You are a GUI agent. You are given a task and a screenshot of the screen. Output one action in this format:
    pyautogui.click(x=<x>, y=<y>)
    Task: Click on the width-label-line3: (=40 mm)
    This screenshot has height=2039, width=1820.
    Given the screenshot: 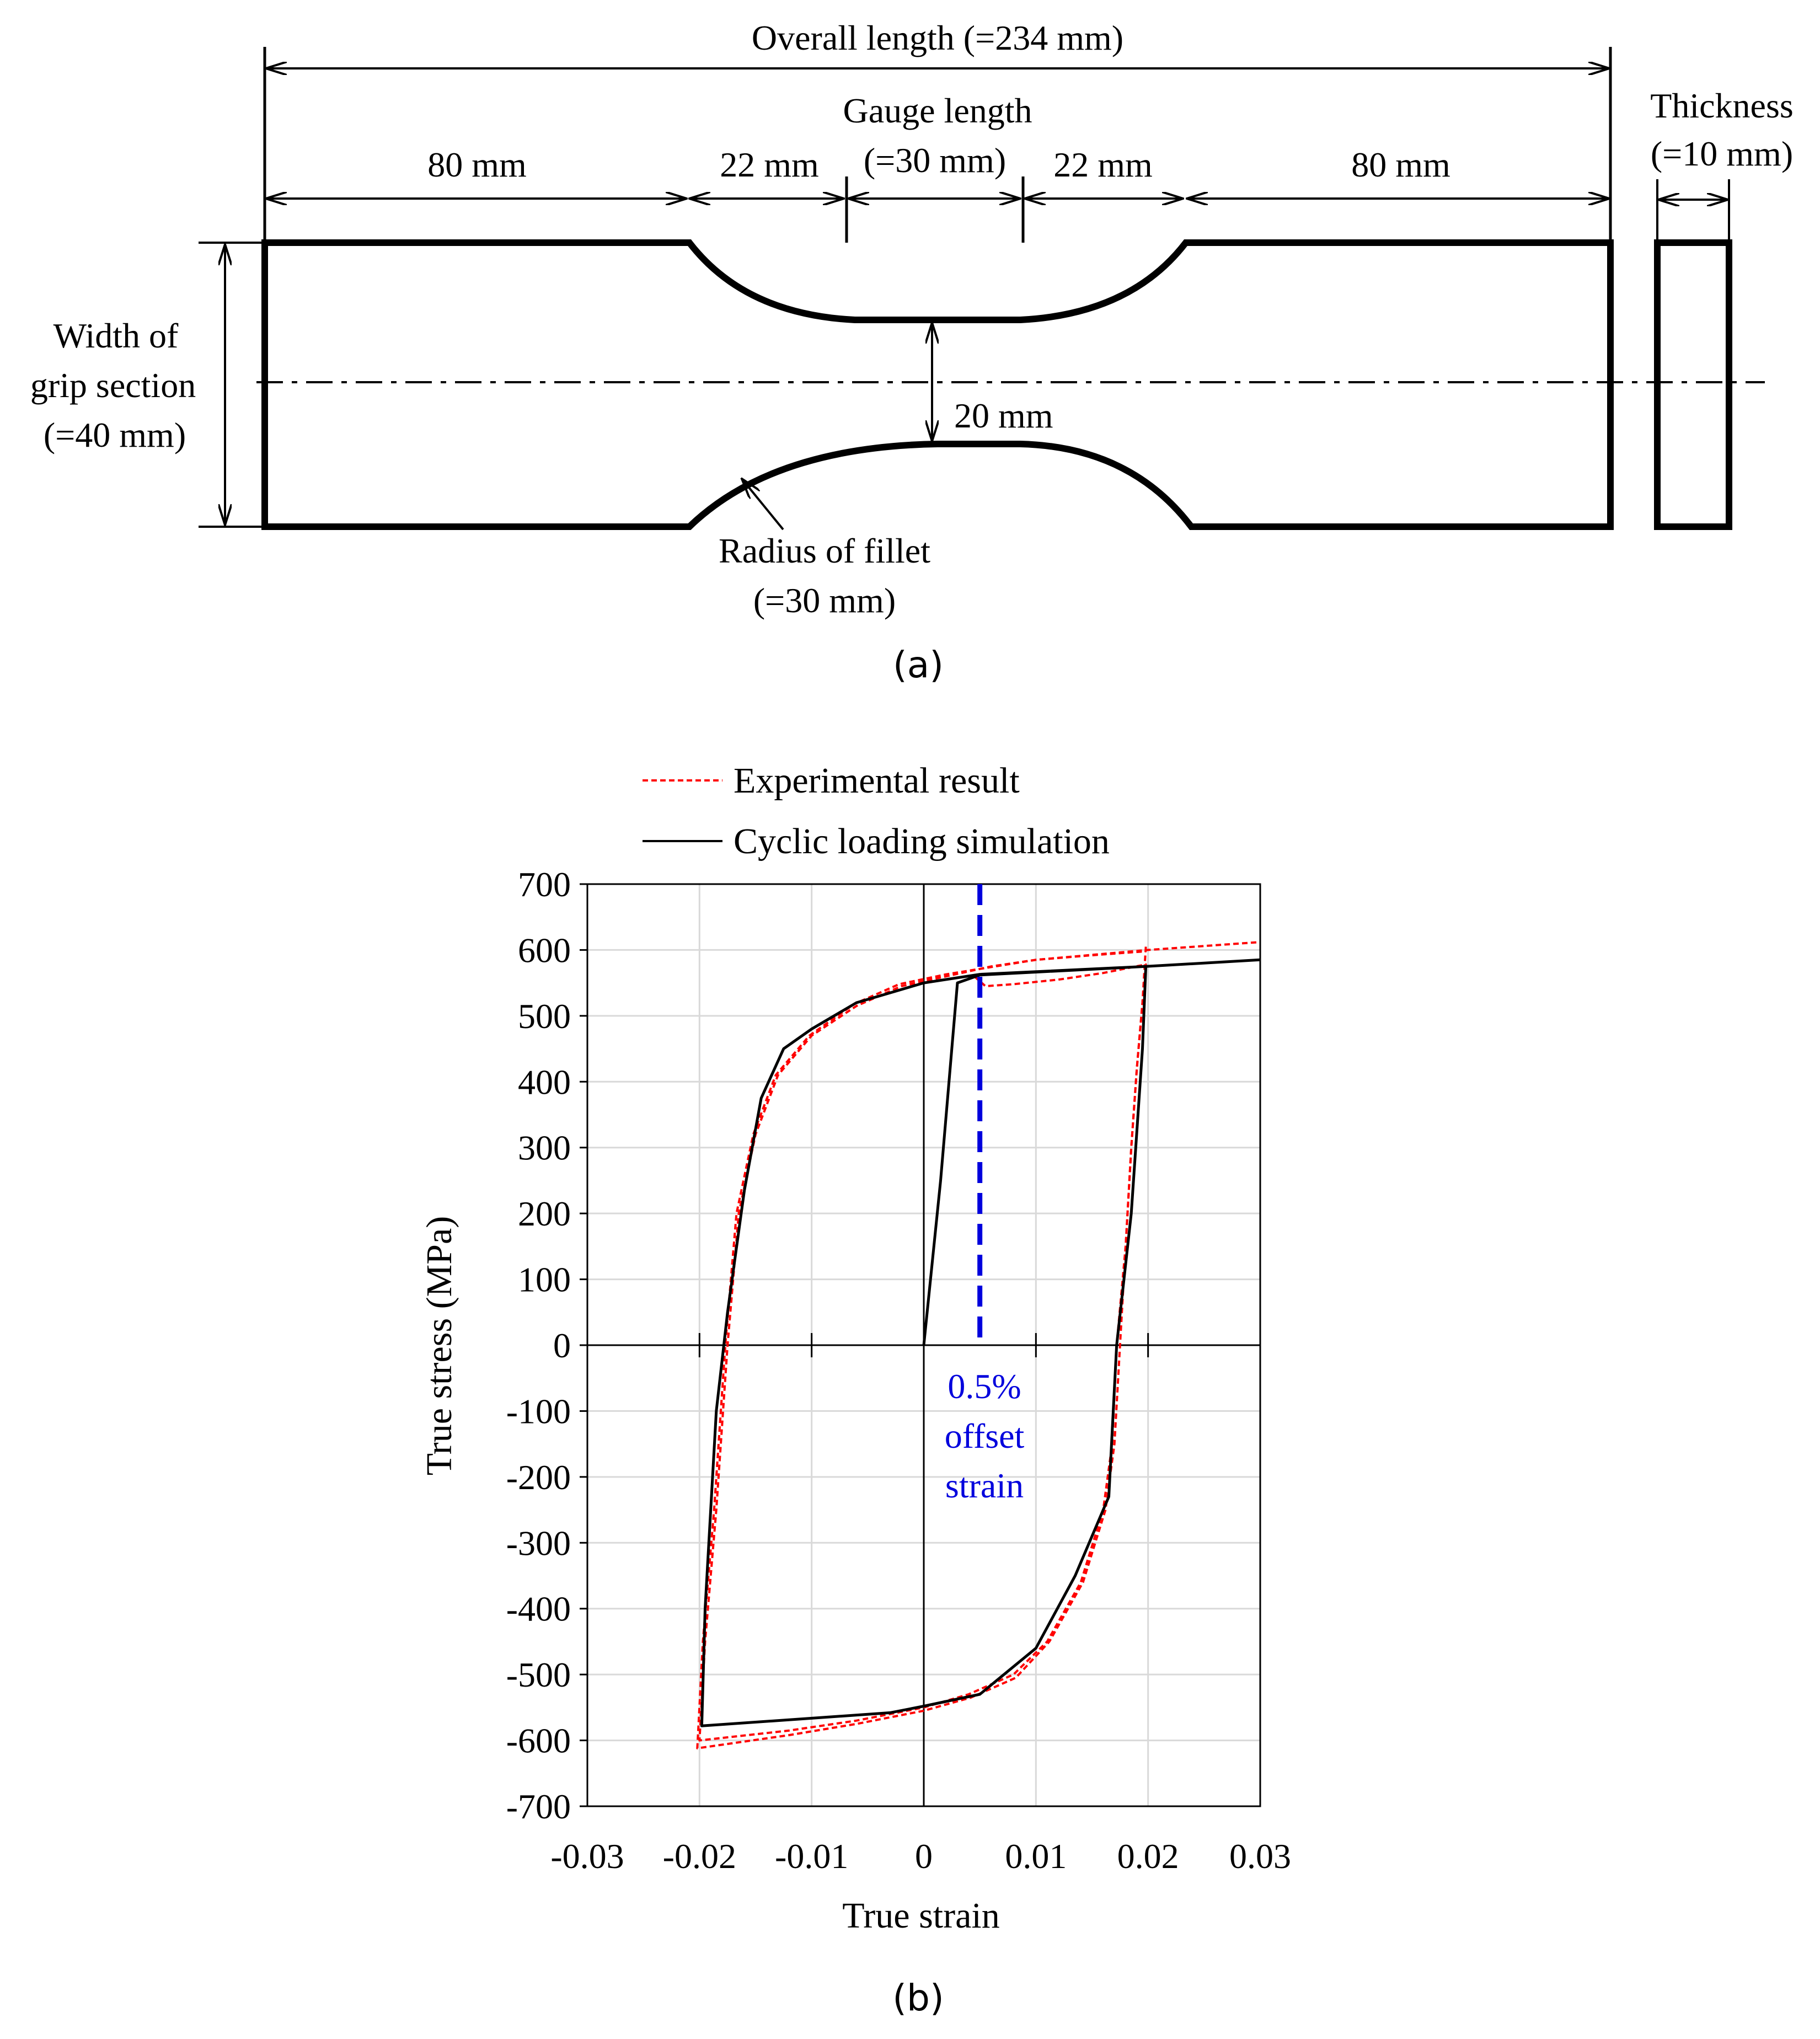 What is the action you would take?
    pyautogui.click(x=115, y=434)
    